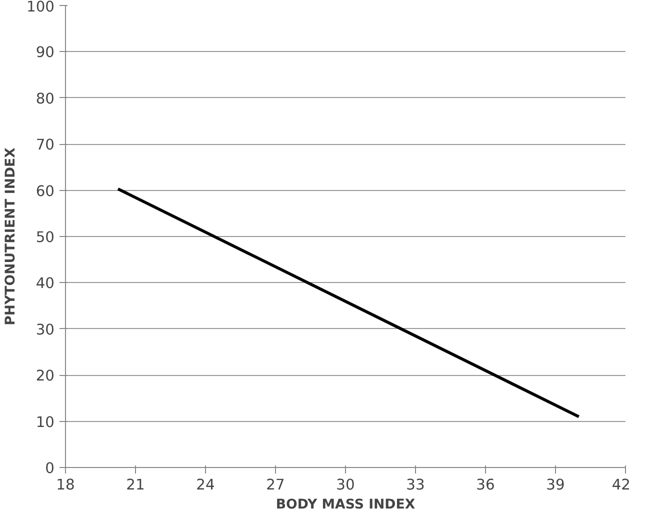  I want to click on x-tick-label: 30, so click(345, 485).